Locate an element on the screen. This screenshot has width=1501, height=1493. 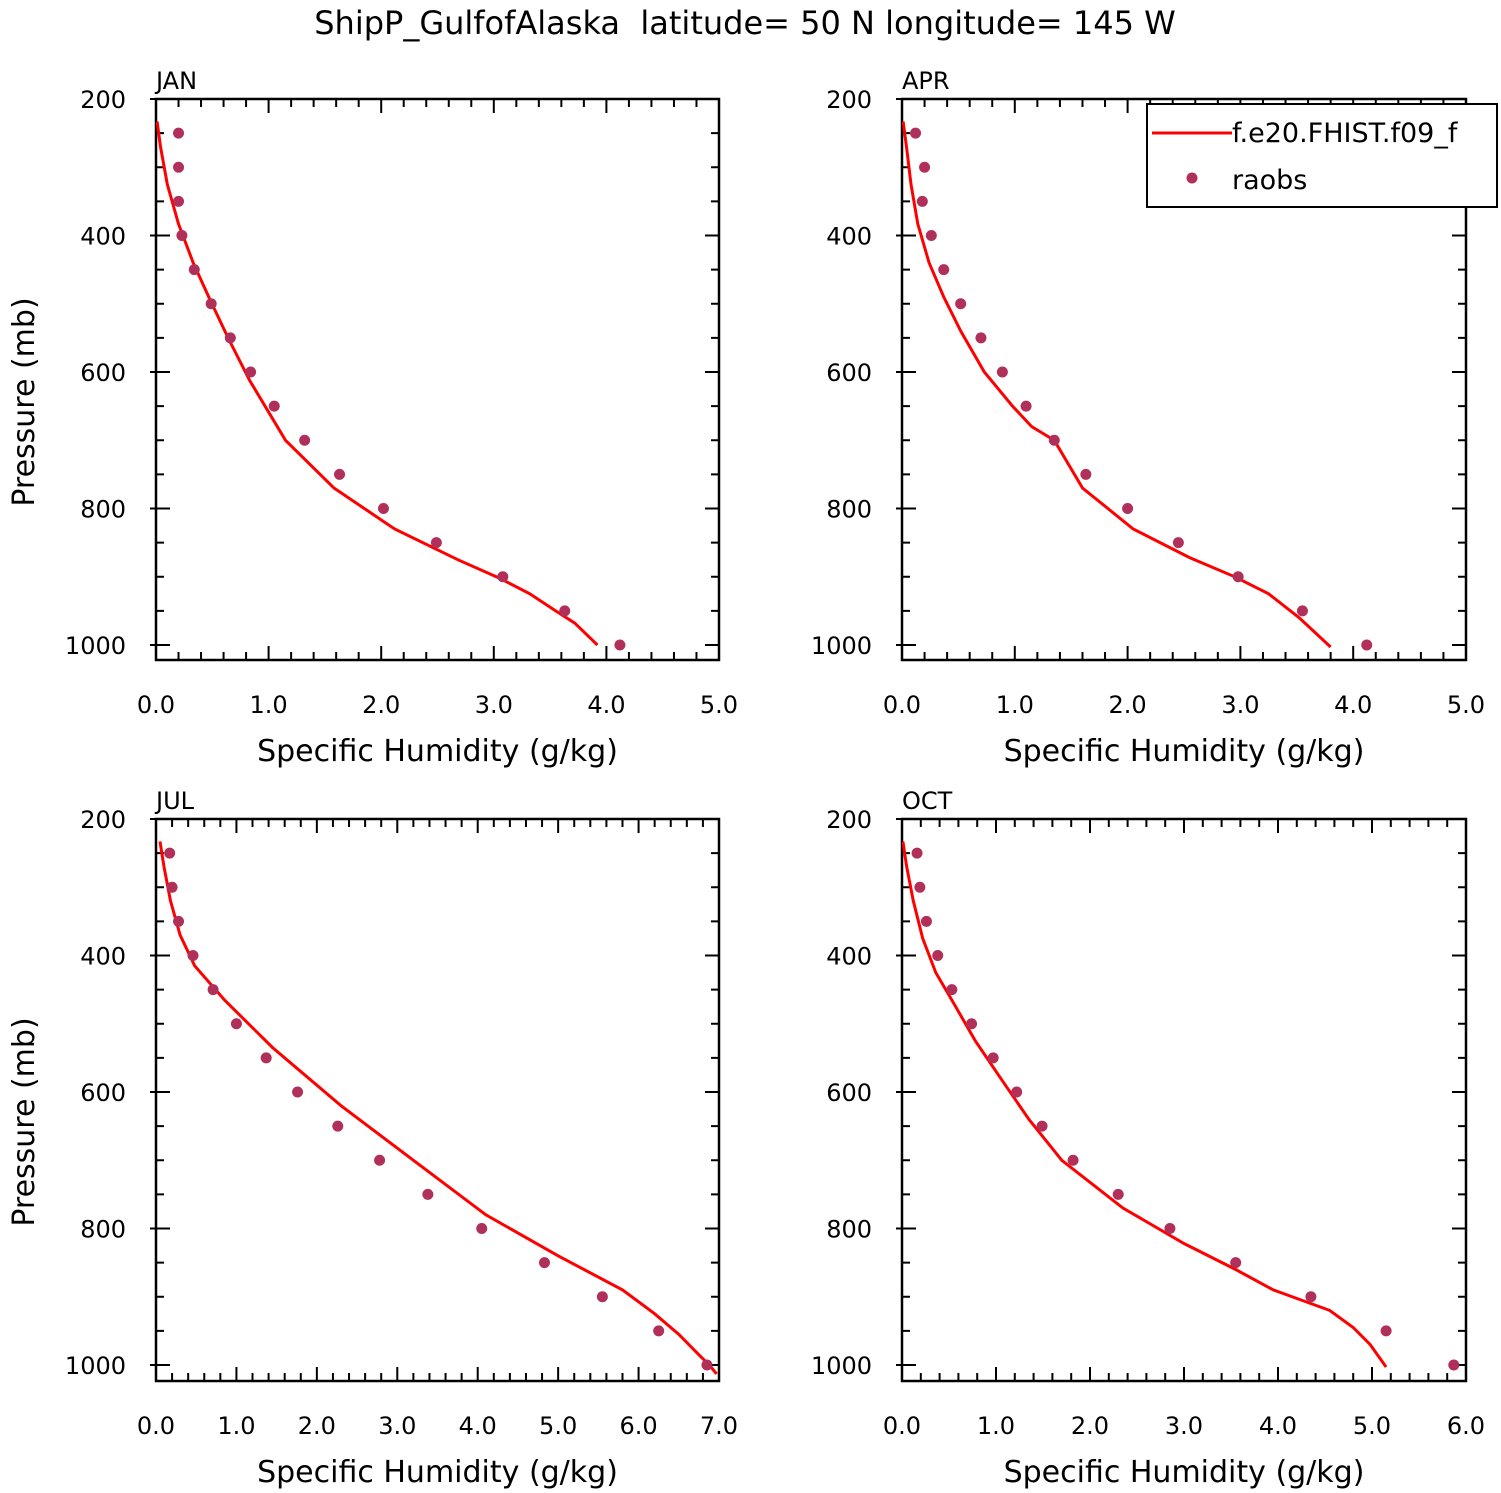
panel-label: JUL is located at coordinates (174, 801).